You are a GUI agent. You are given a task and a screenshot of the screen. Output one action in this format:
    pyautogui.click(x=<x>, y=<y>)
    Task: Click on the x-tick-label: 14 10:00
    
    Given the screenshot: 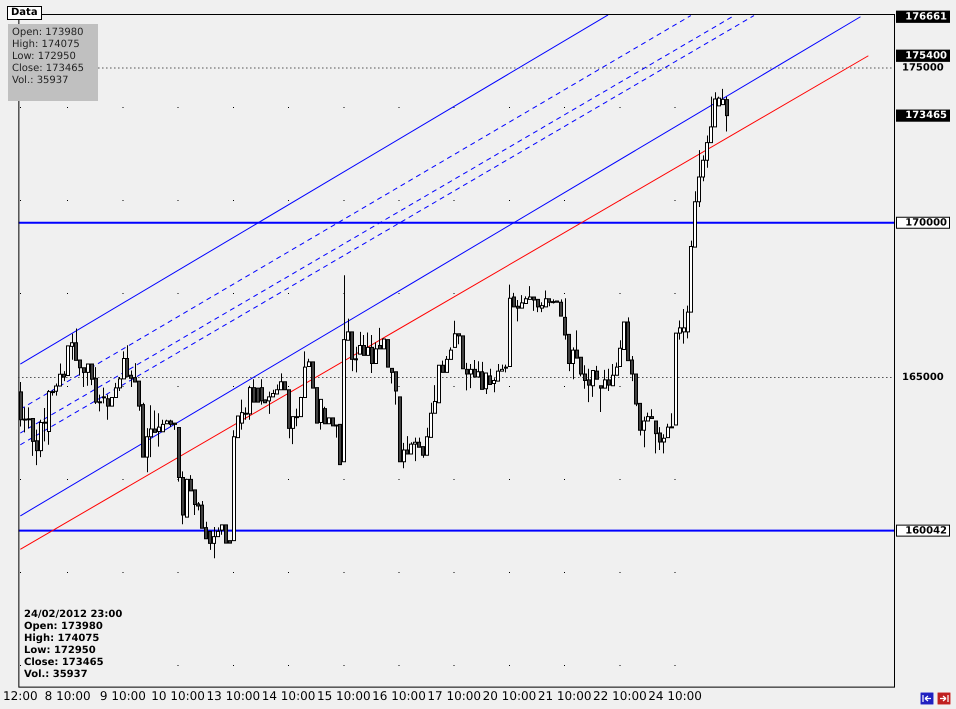 What is the action you would take?
    pyautogui.click(x=289, y=695)
    